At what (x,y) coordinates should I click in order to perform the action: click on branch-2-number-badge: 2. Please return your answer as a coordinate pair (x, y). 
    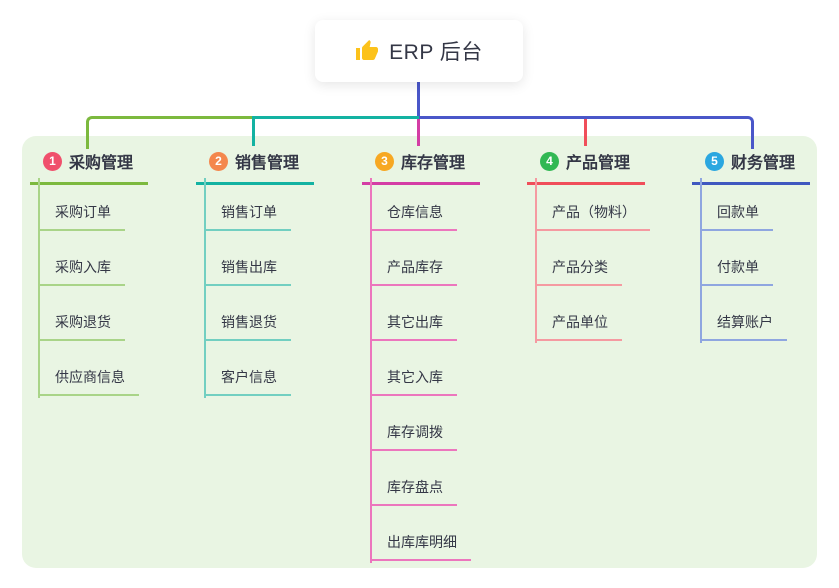
    Looking at the image, I should click on (218, 161).